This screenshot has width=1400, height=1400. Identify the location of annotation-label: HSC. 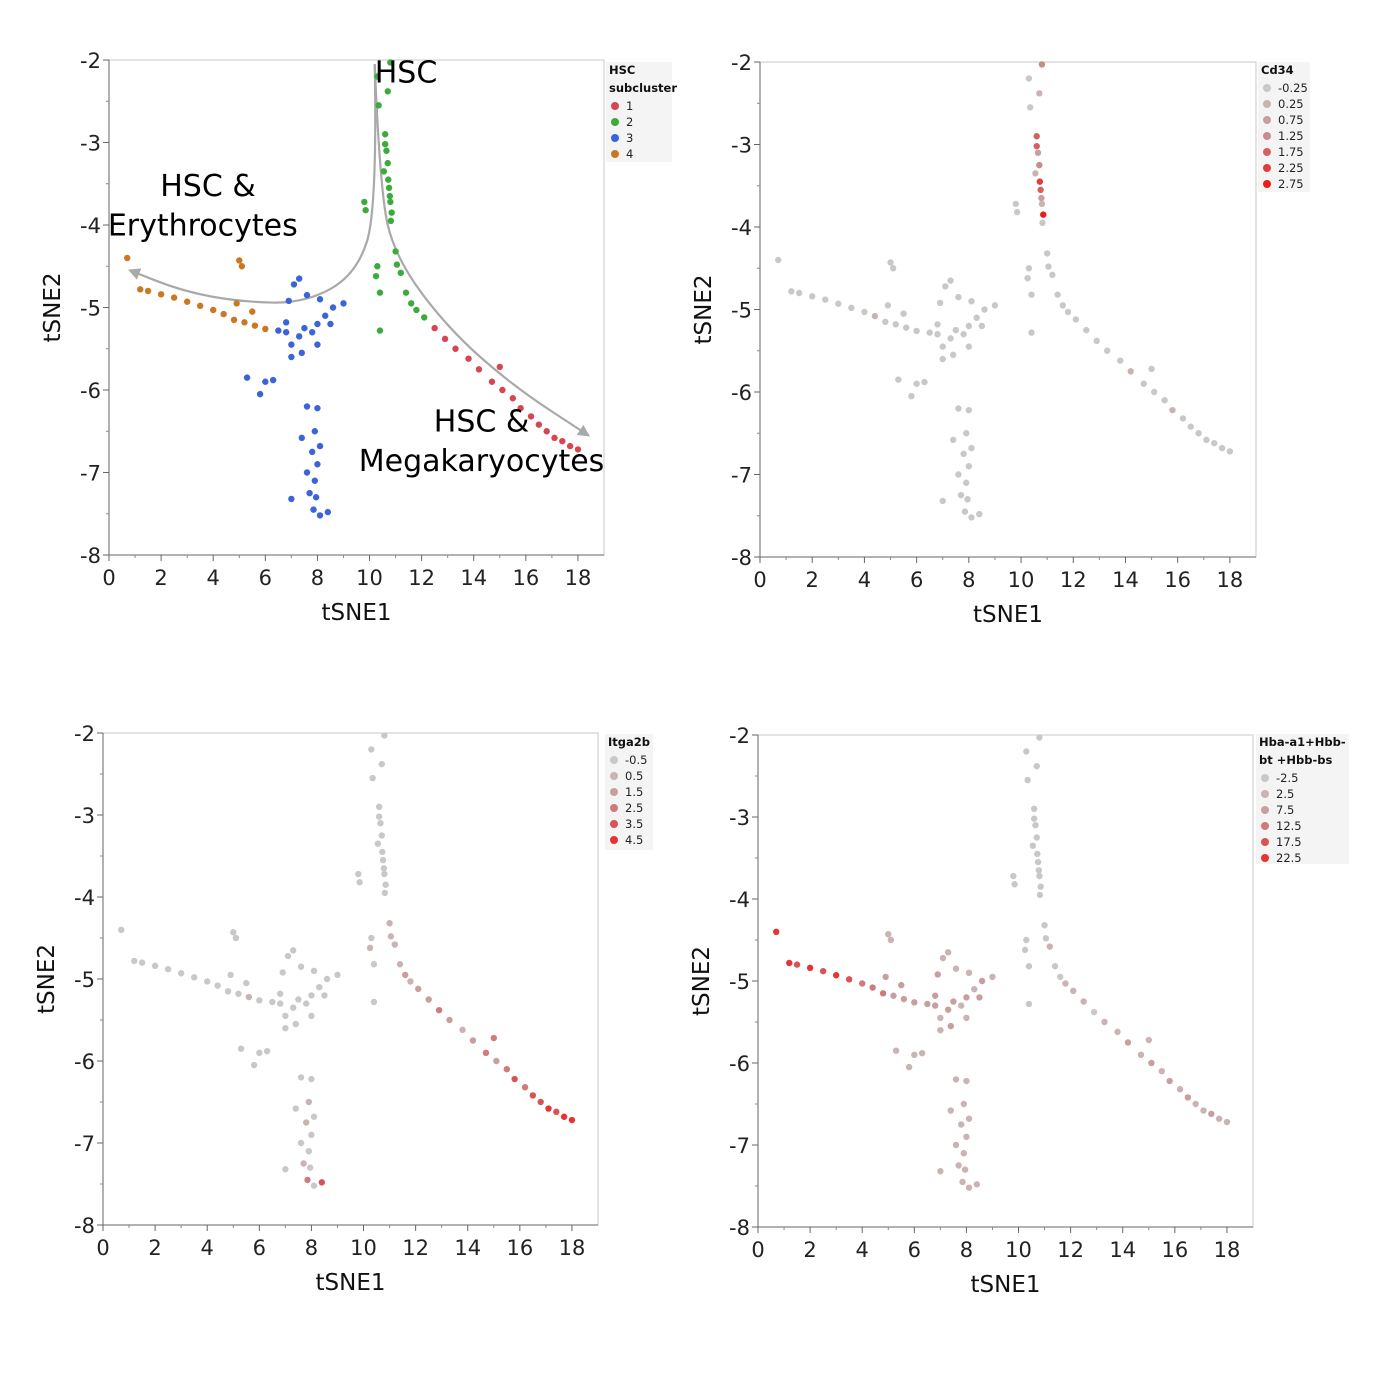
(406, 72).